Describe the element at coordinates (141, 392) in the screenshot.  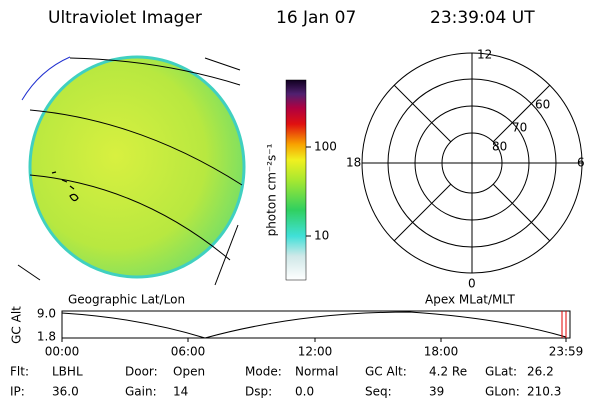
I see `status-label: Gain:` at that location.